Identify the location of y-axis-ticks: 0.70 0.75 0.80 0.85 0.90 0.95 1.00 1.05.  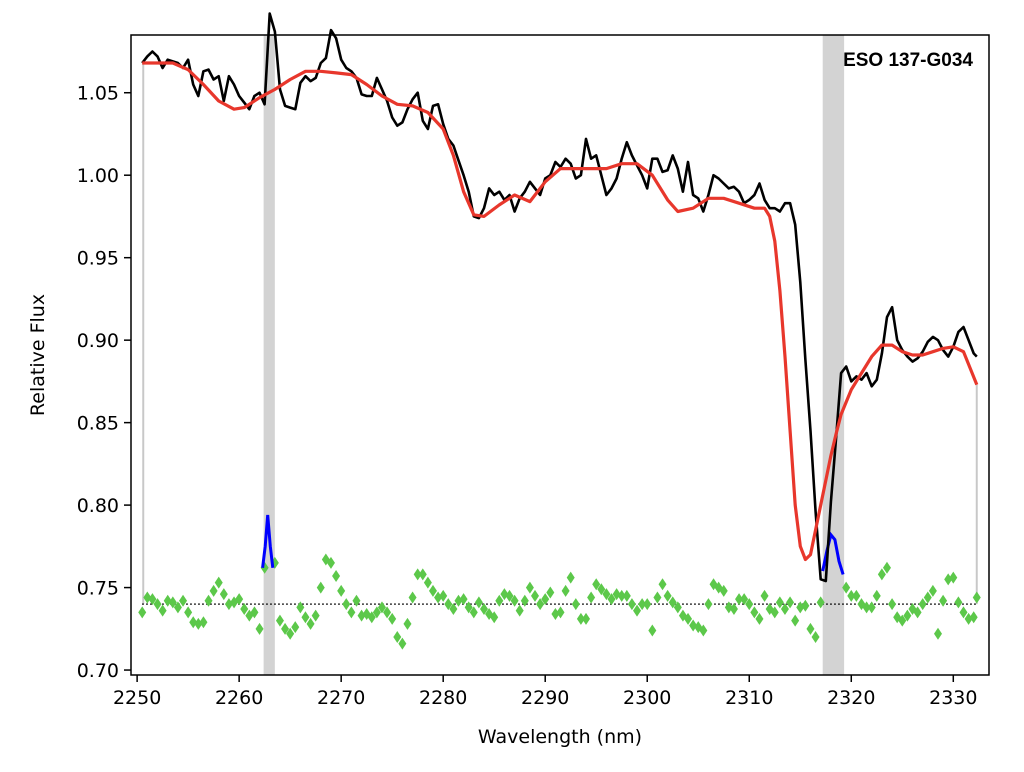
(104, 382).